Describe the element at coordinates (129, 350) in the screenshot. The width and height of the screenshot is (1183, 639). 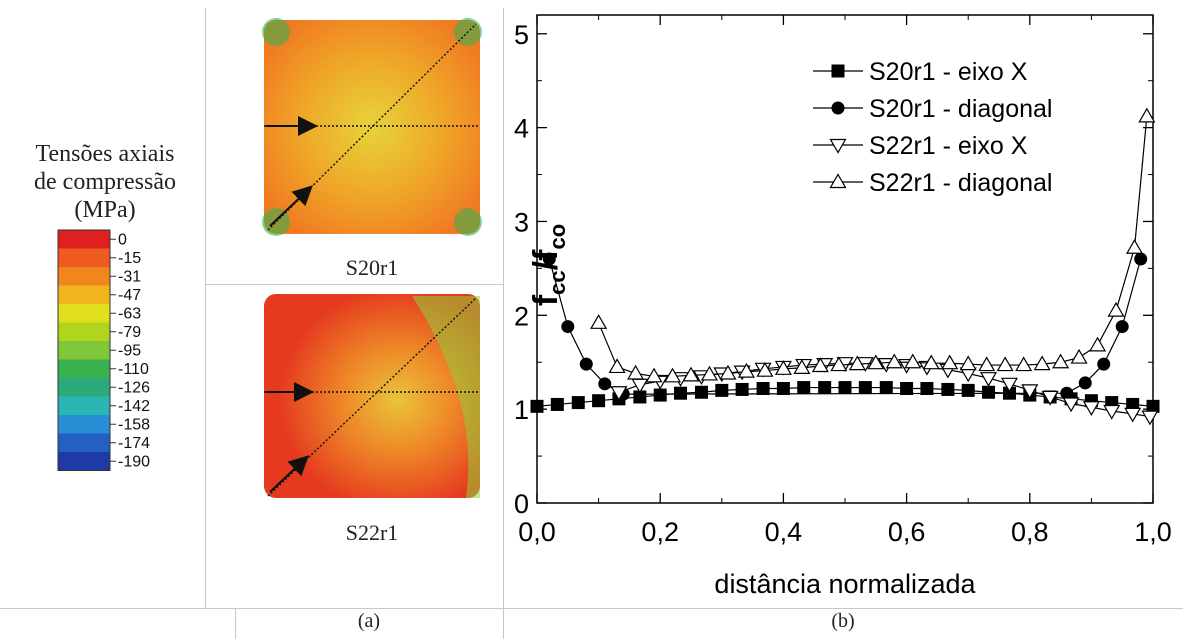
I see `colorbar-label: -95` at that location.